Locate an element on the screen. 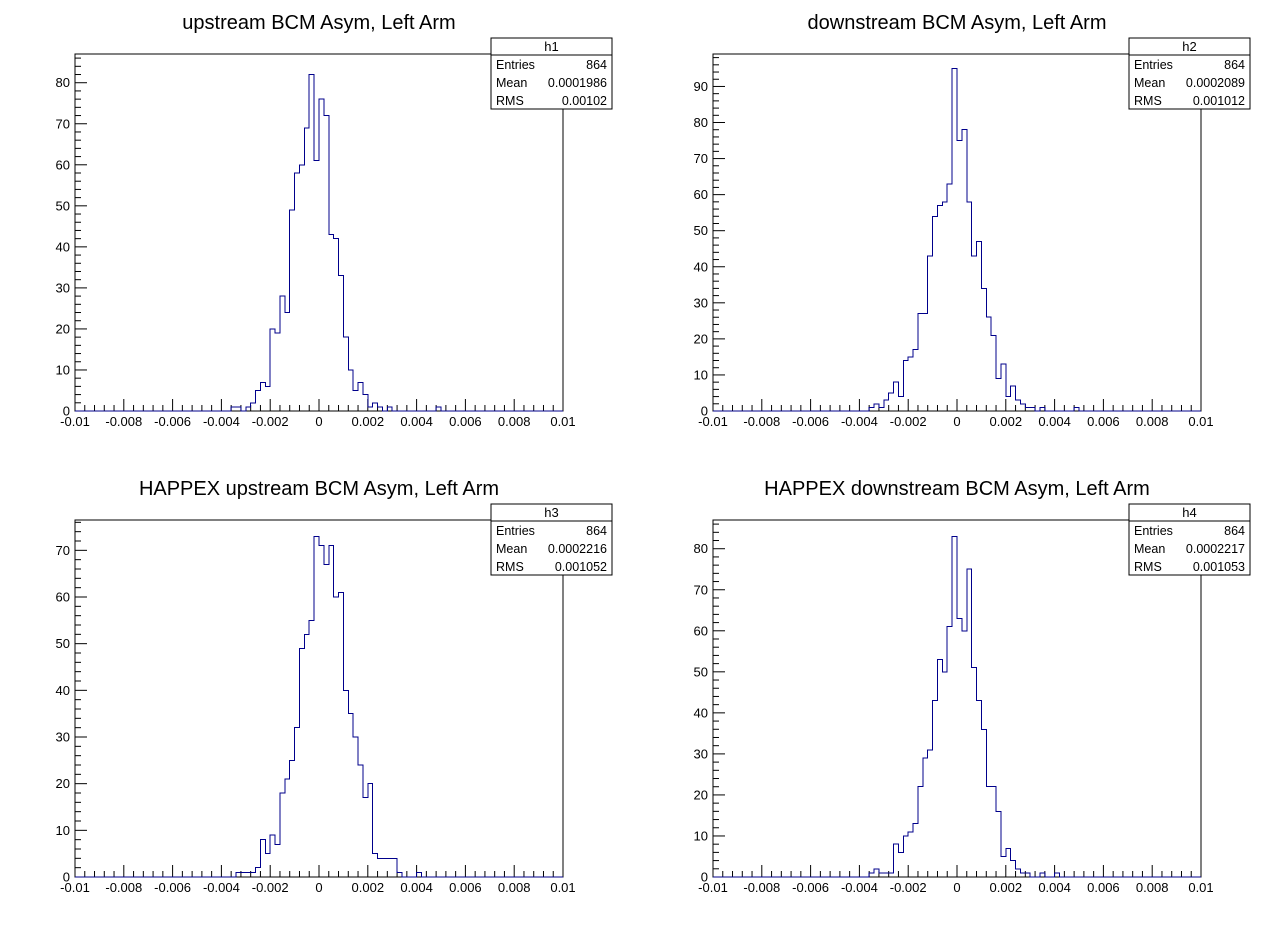 The width and height of the screenshot is (1276, 932). y-tick-label: 20 is located at coordinates (63, 783).